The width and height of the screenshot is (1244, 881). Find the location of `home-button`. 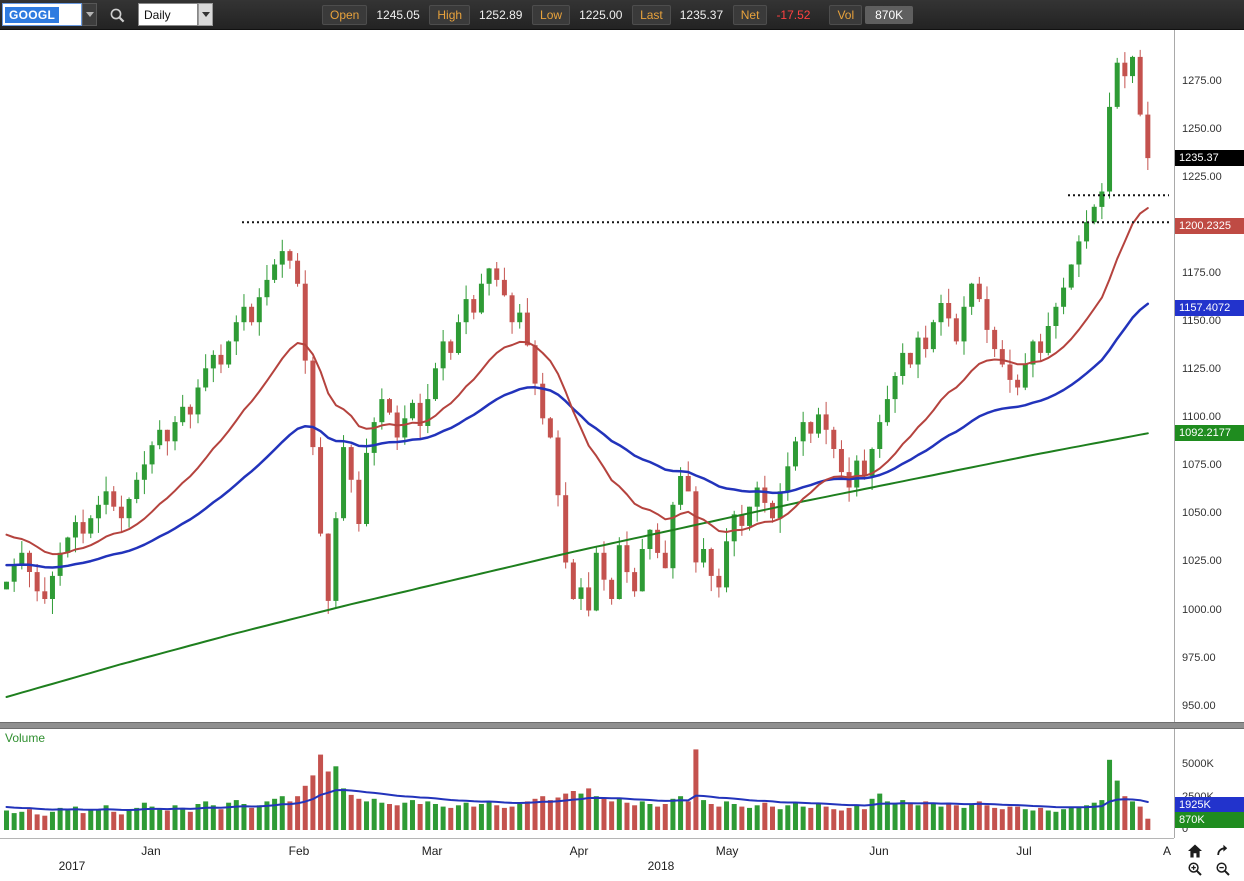

home-button is located at coordinates (1195, 850).